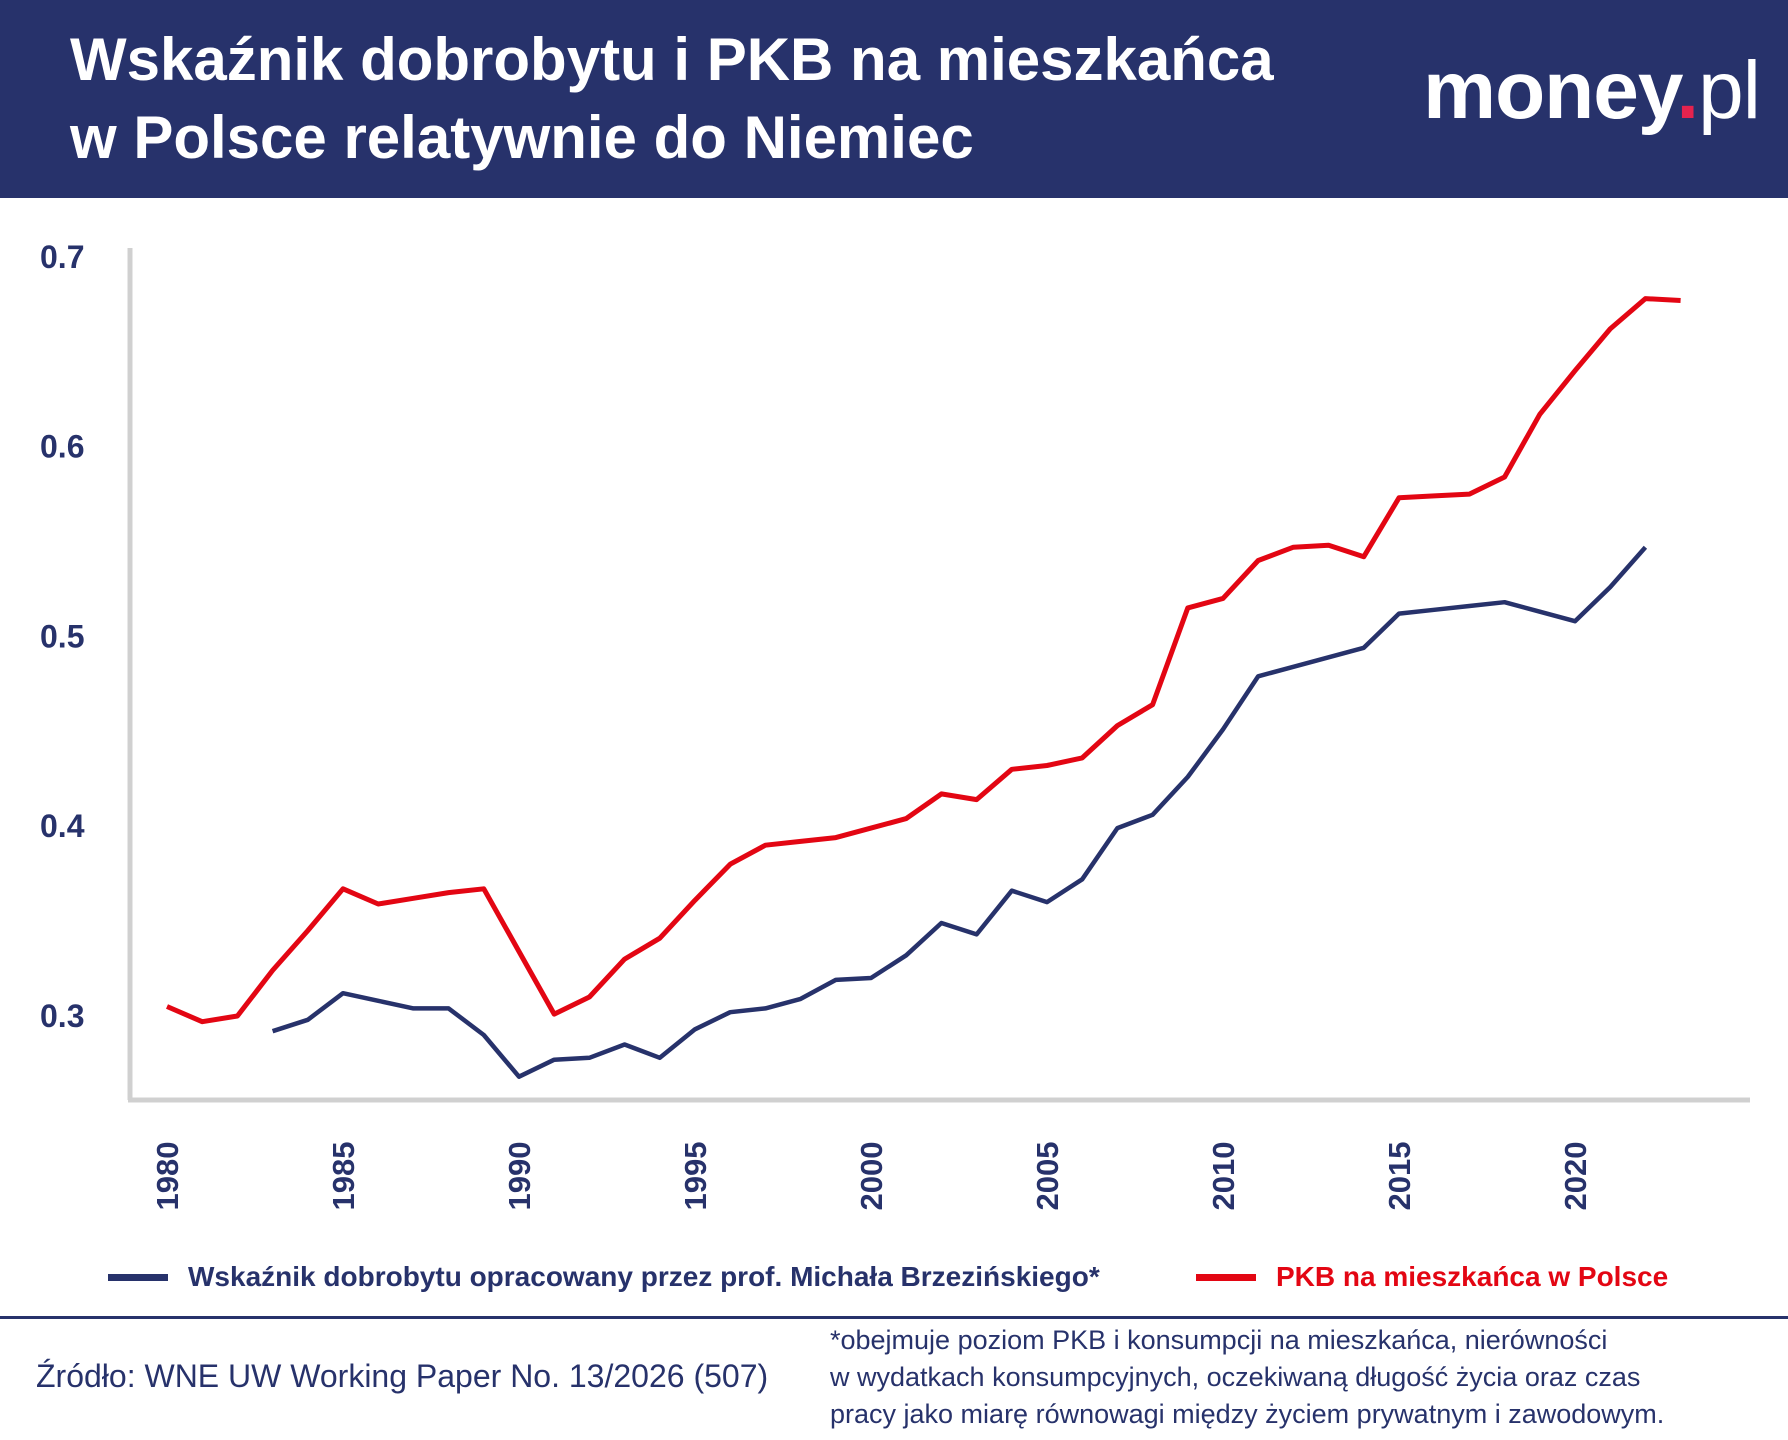 Image resolution: width=1788 pixels, height=1440 pixels. What do you see at coordinates (519, 1176) in the screenshot?
I see `x-tick-label: 1990` at bounding box center [519, 1176].